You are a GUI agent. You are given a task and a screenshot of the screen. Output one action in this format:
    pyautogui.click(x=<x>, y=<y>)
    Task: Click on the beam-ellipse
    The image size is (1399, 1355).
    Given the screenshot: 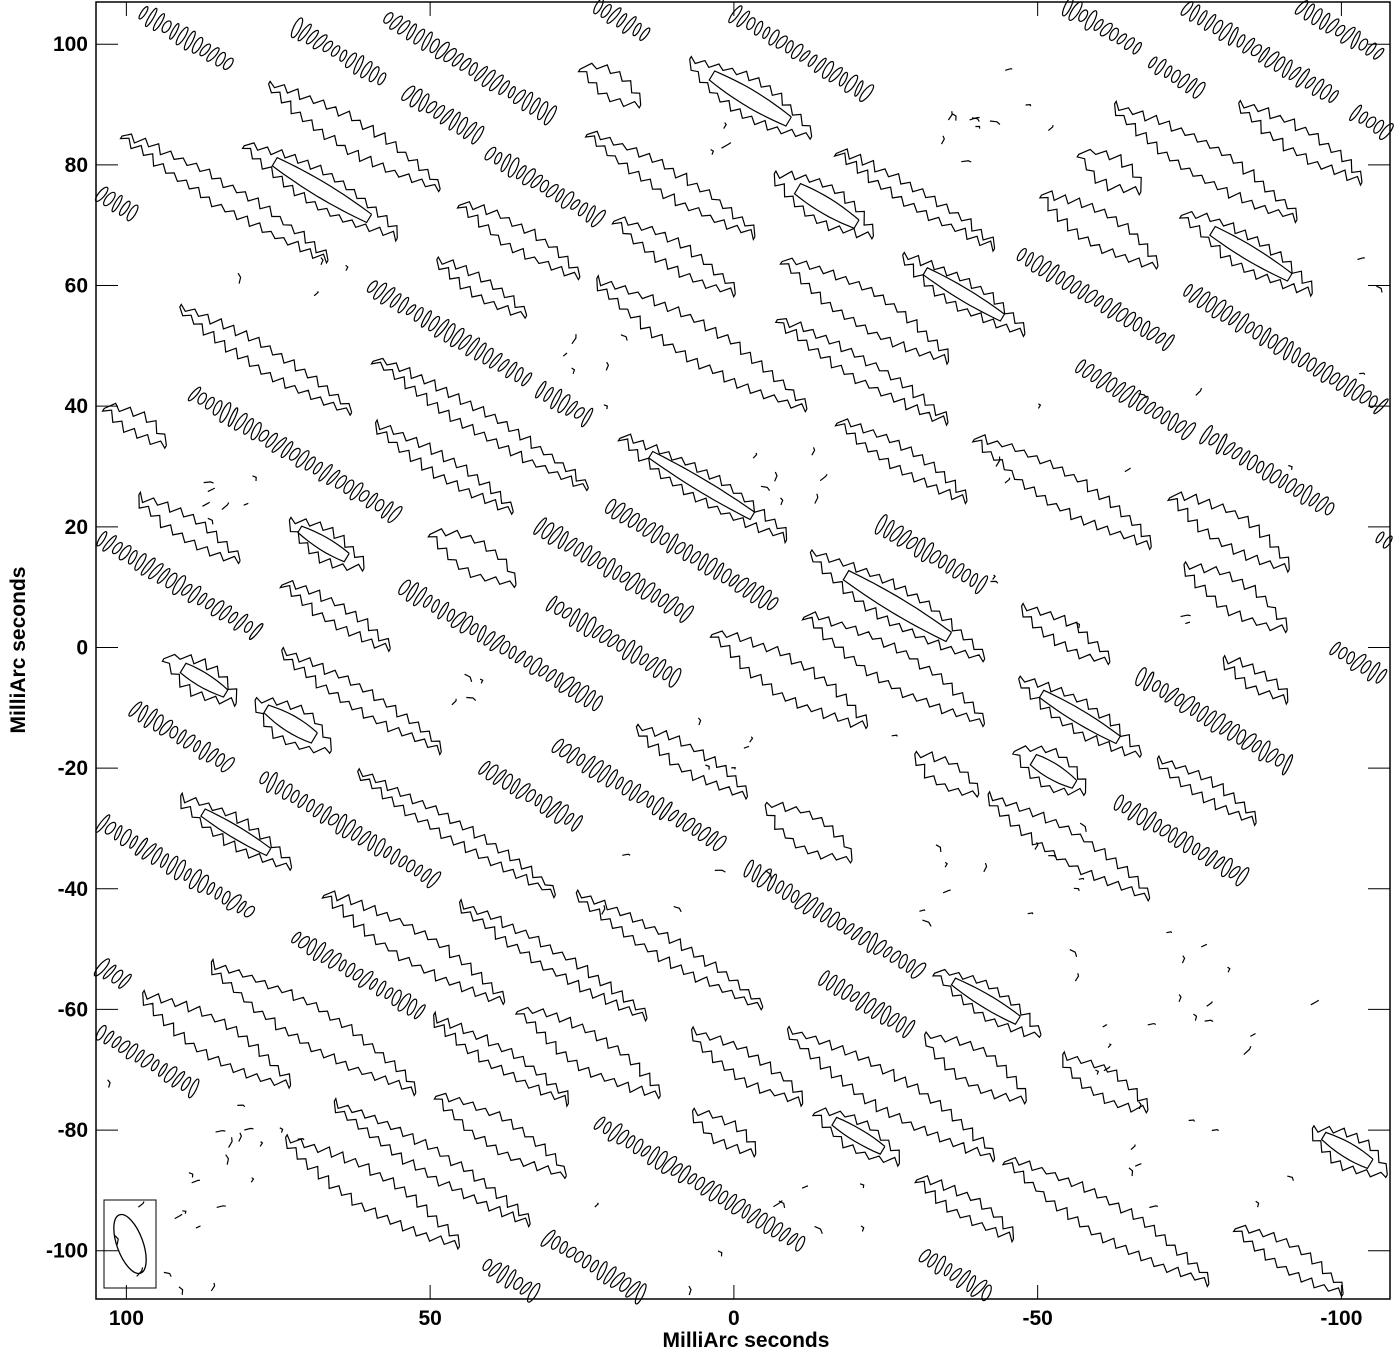 What is the action you would take?
    pyautogui.click(x=130, y=1244)
    